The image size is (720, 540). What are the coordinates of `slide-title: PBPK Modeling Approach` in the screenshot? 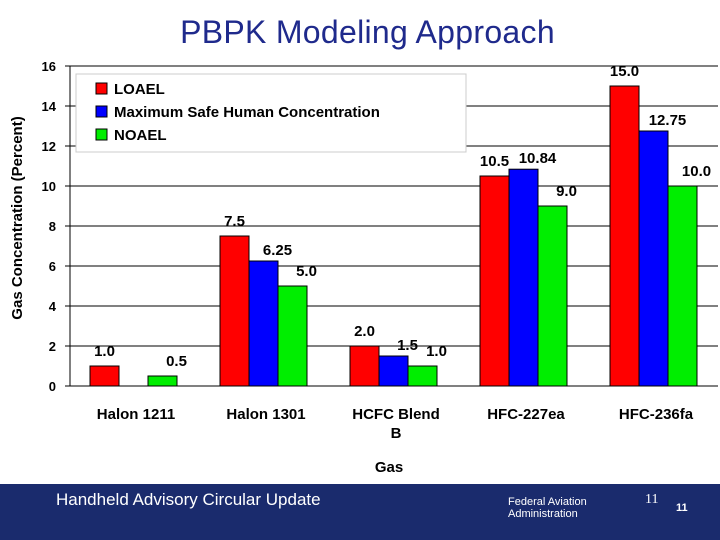 It's located at (367, 32).